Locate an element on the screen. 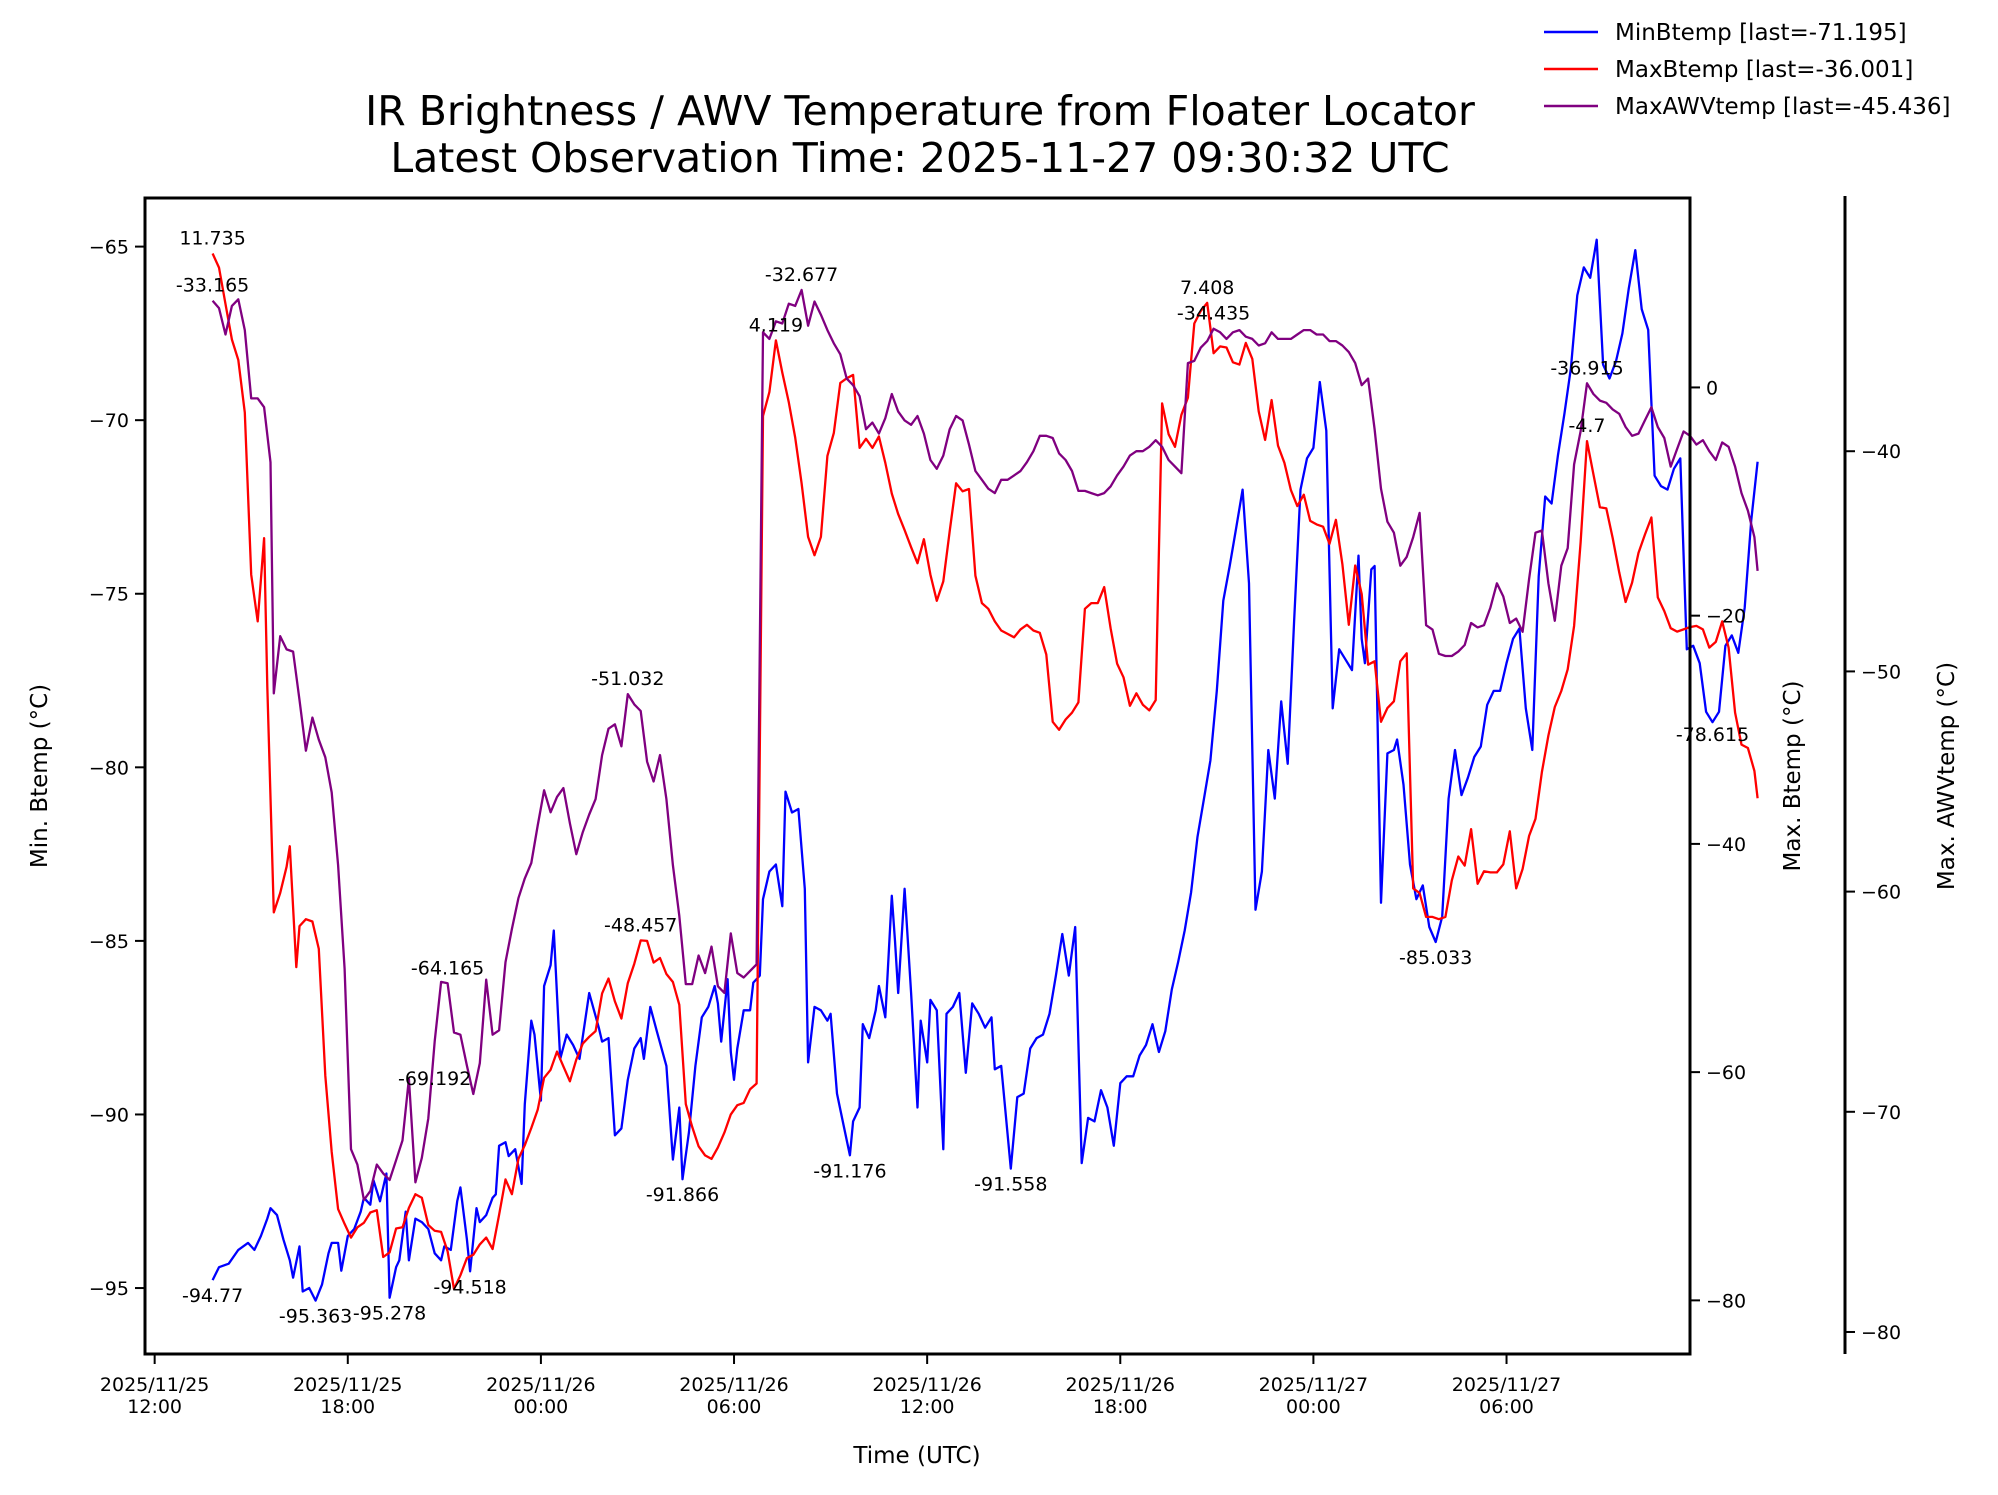 This screenshot has width=1998, height=1495. max-axis-tick-label: −20 is located at coordinates (1726, 617).